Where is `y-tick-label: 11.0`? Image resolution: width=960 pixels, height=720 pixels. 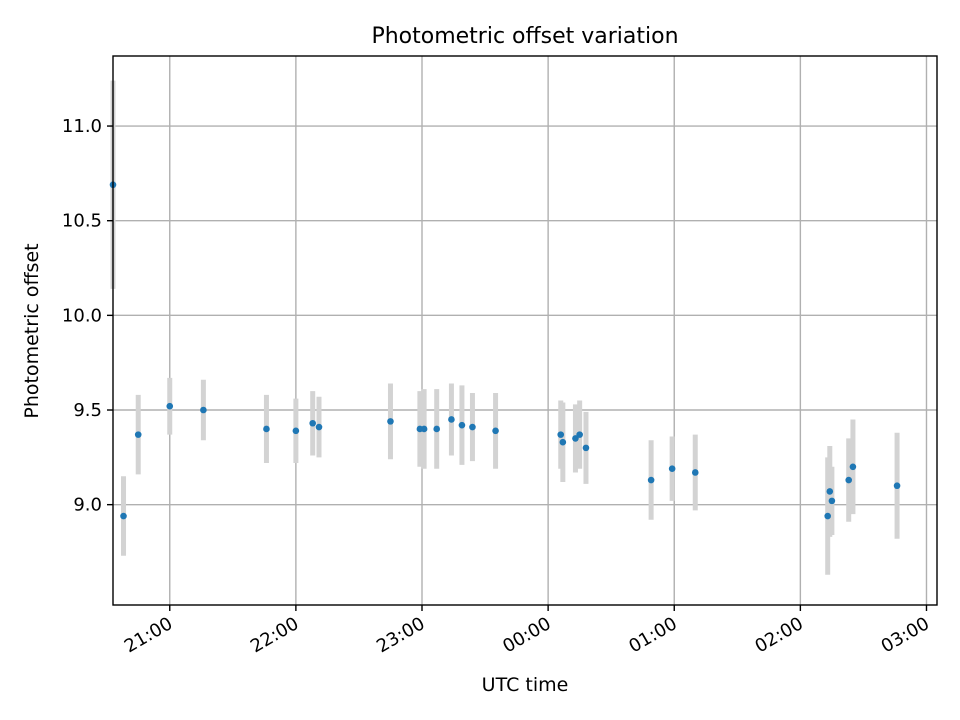 y-tick-label: 11.0 is located at coordinates (82, 126).